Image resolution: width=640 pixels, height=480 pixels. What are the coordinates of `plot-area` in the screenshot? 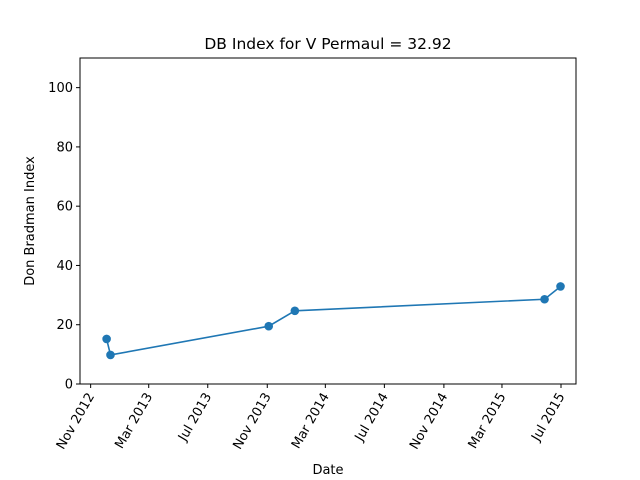 It's located at (333, 321).